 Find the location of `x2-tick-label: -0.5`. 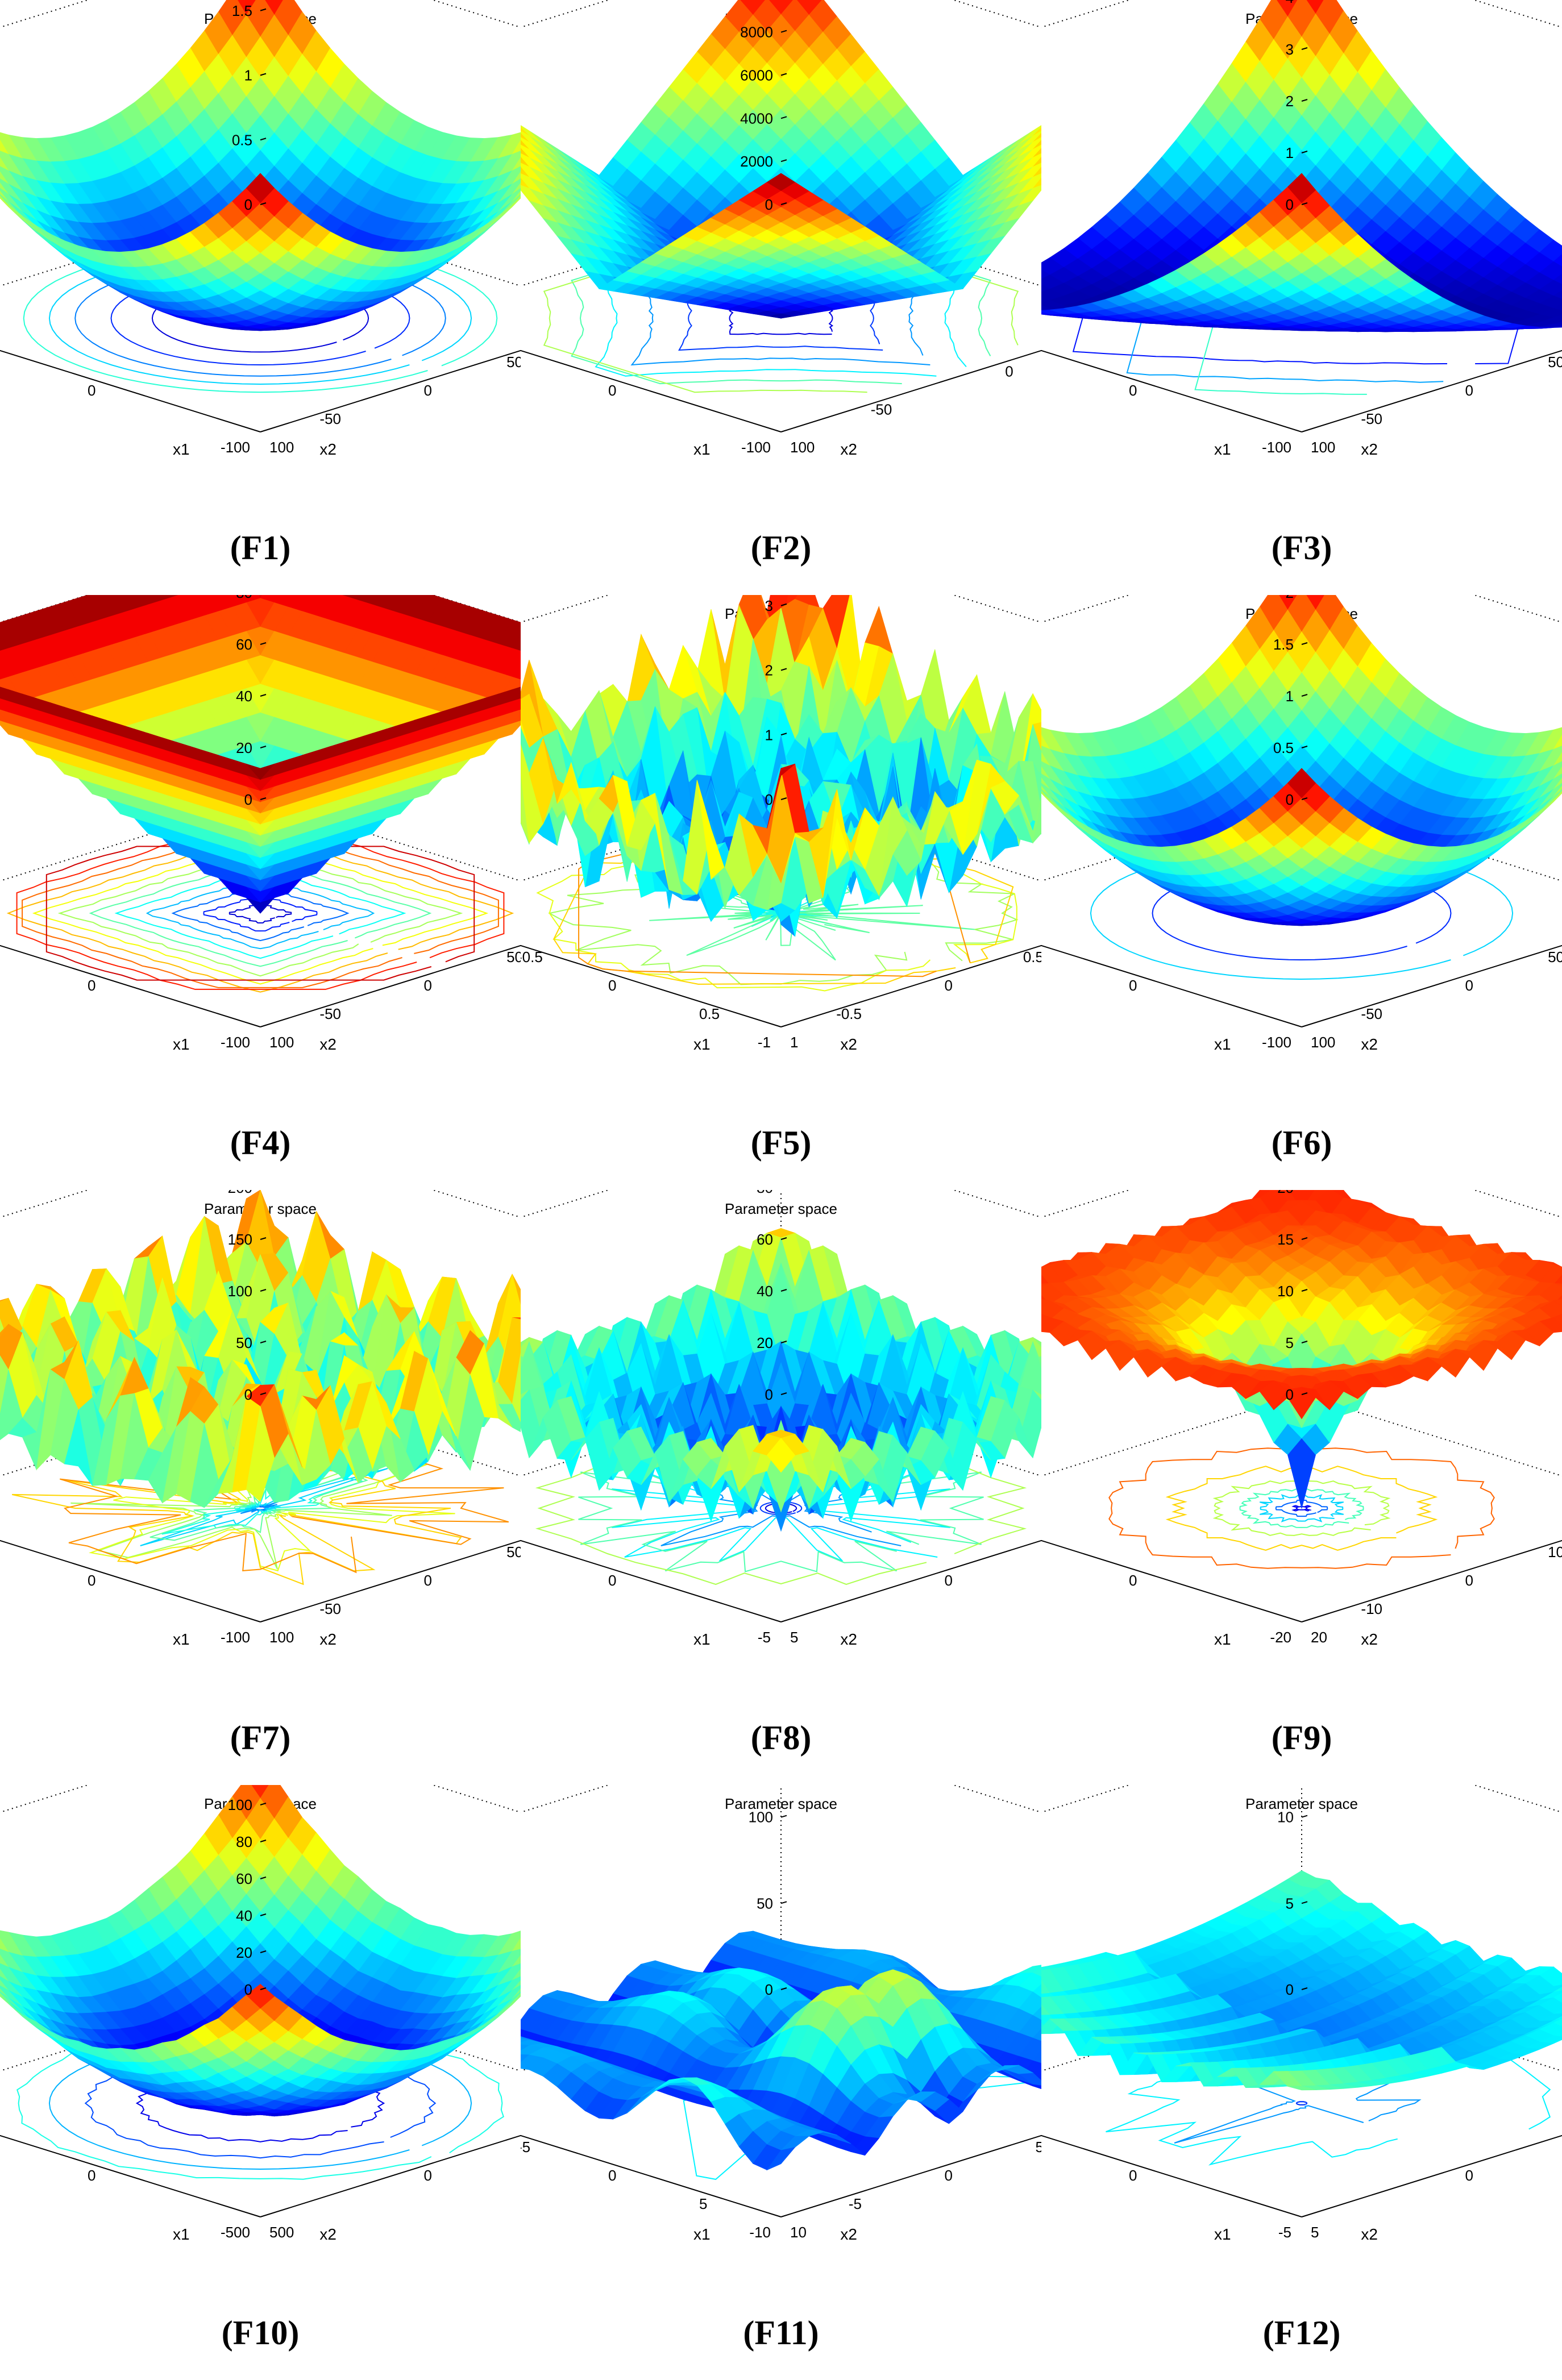

x2-tick-label: -0.5 is located at coordinates (849, 1013).